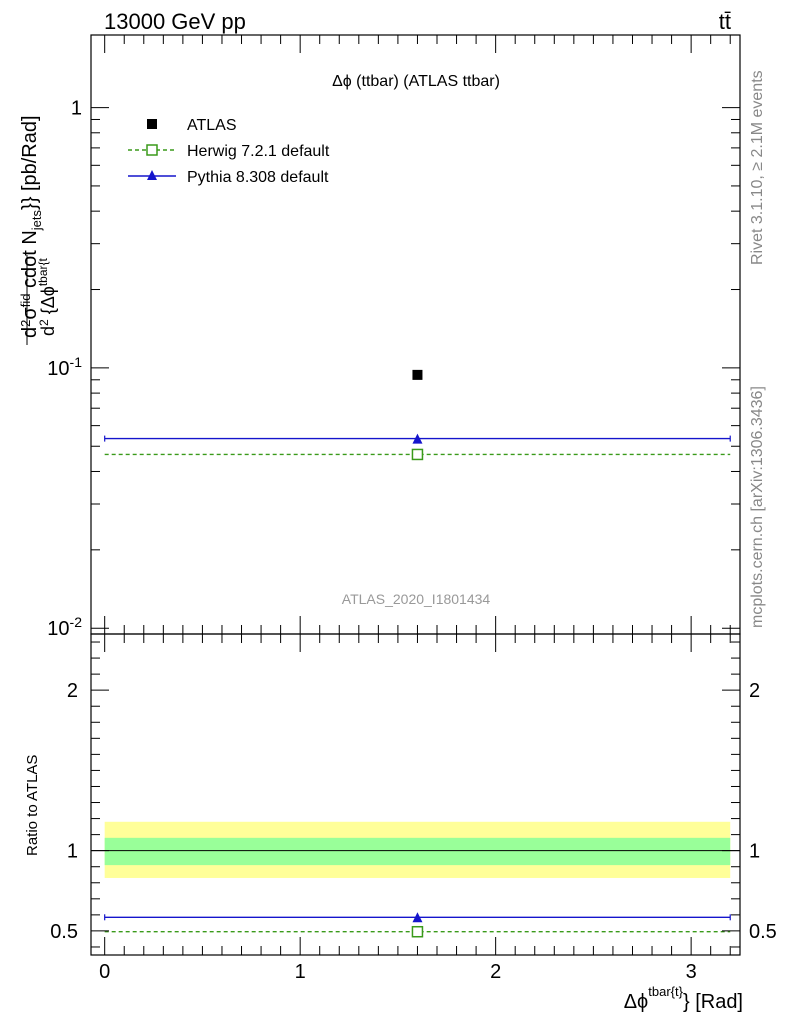 This screenshot has height=1024, width=786. I want to click on ratio-y-tick-label-right: 1, so click(754, 852).